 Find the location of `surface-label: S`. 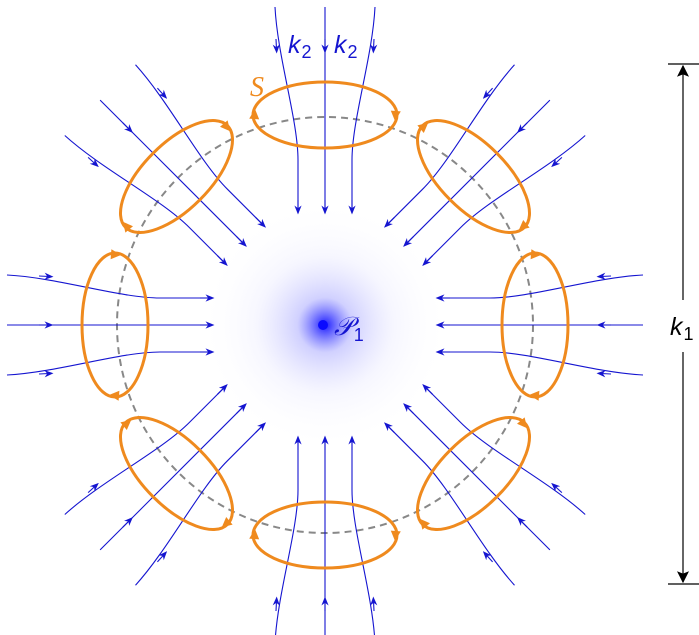

surface-label: S is located at coordinates (257, 87).